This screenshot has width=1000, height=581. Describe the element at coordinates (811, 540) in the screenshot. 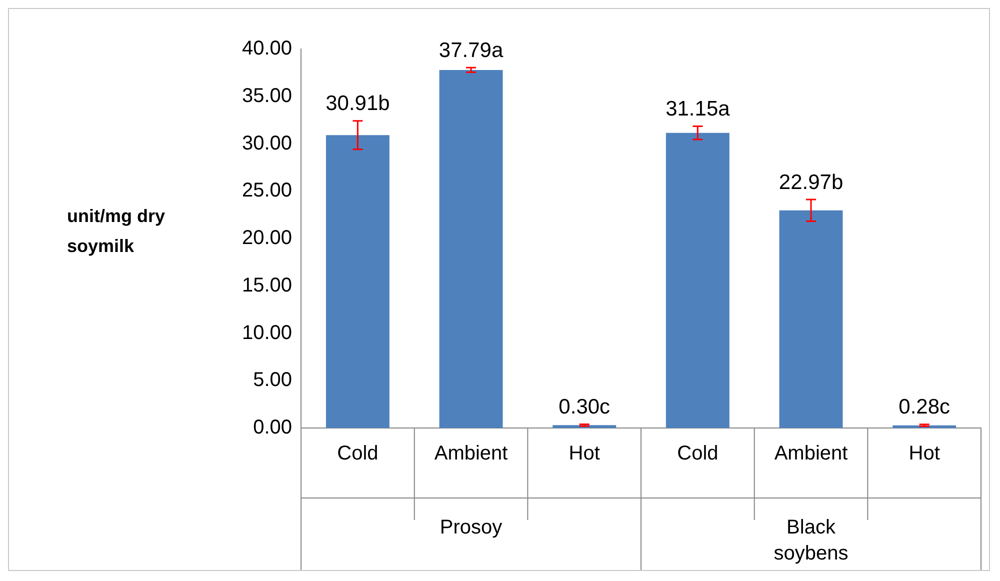

I see `text: Black soybens` at that location.